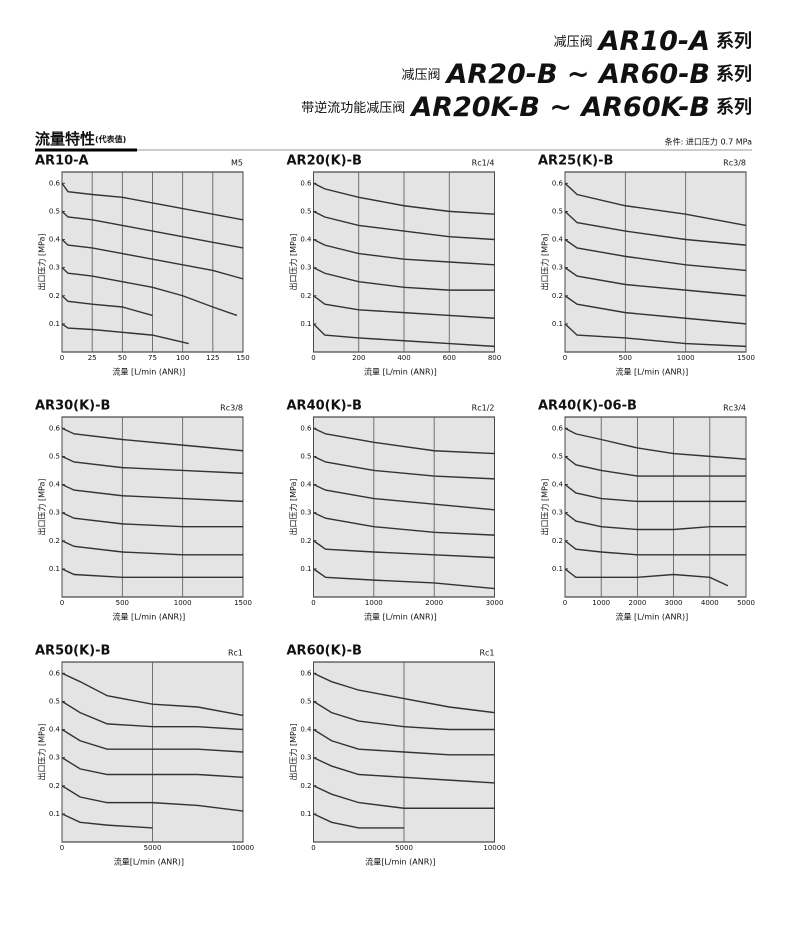  I want to click on x-tick-label: 50, so click(122, 358).